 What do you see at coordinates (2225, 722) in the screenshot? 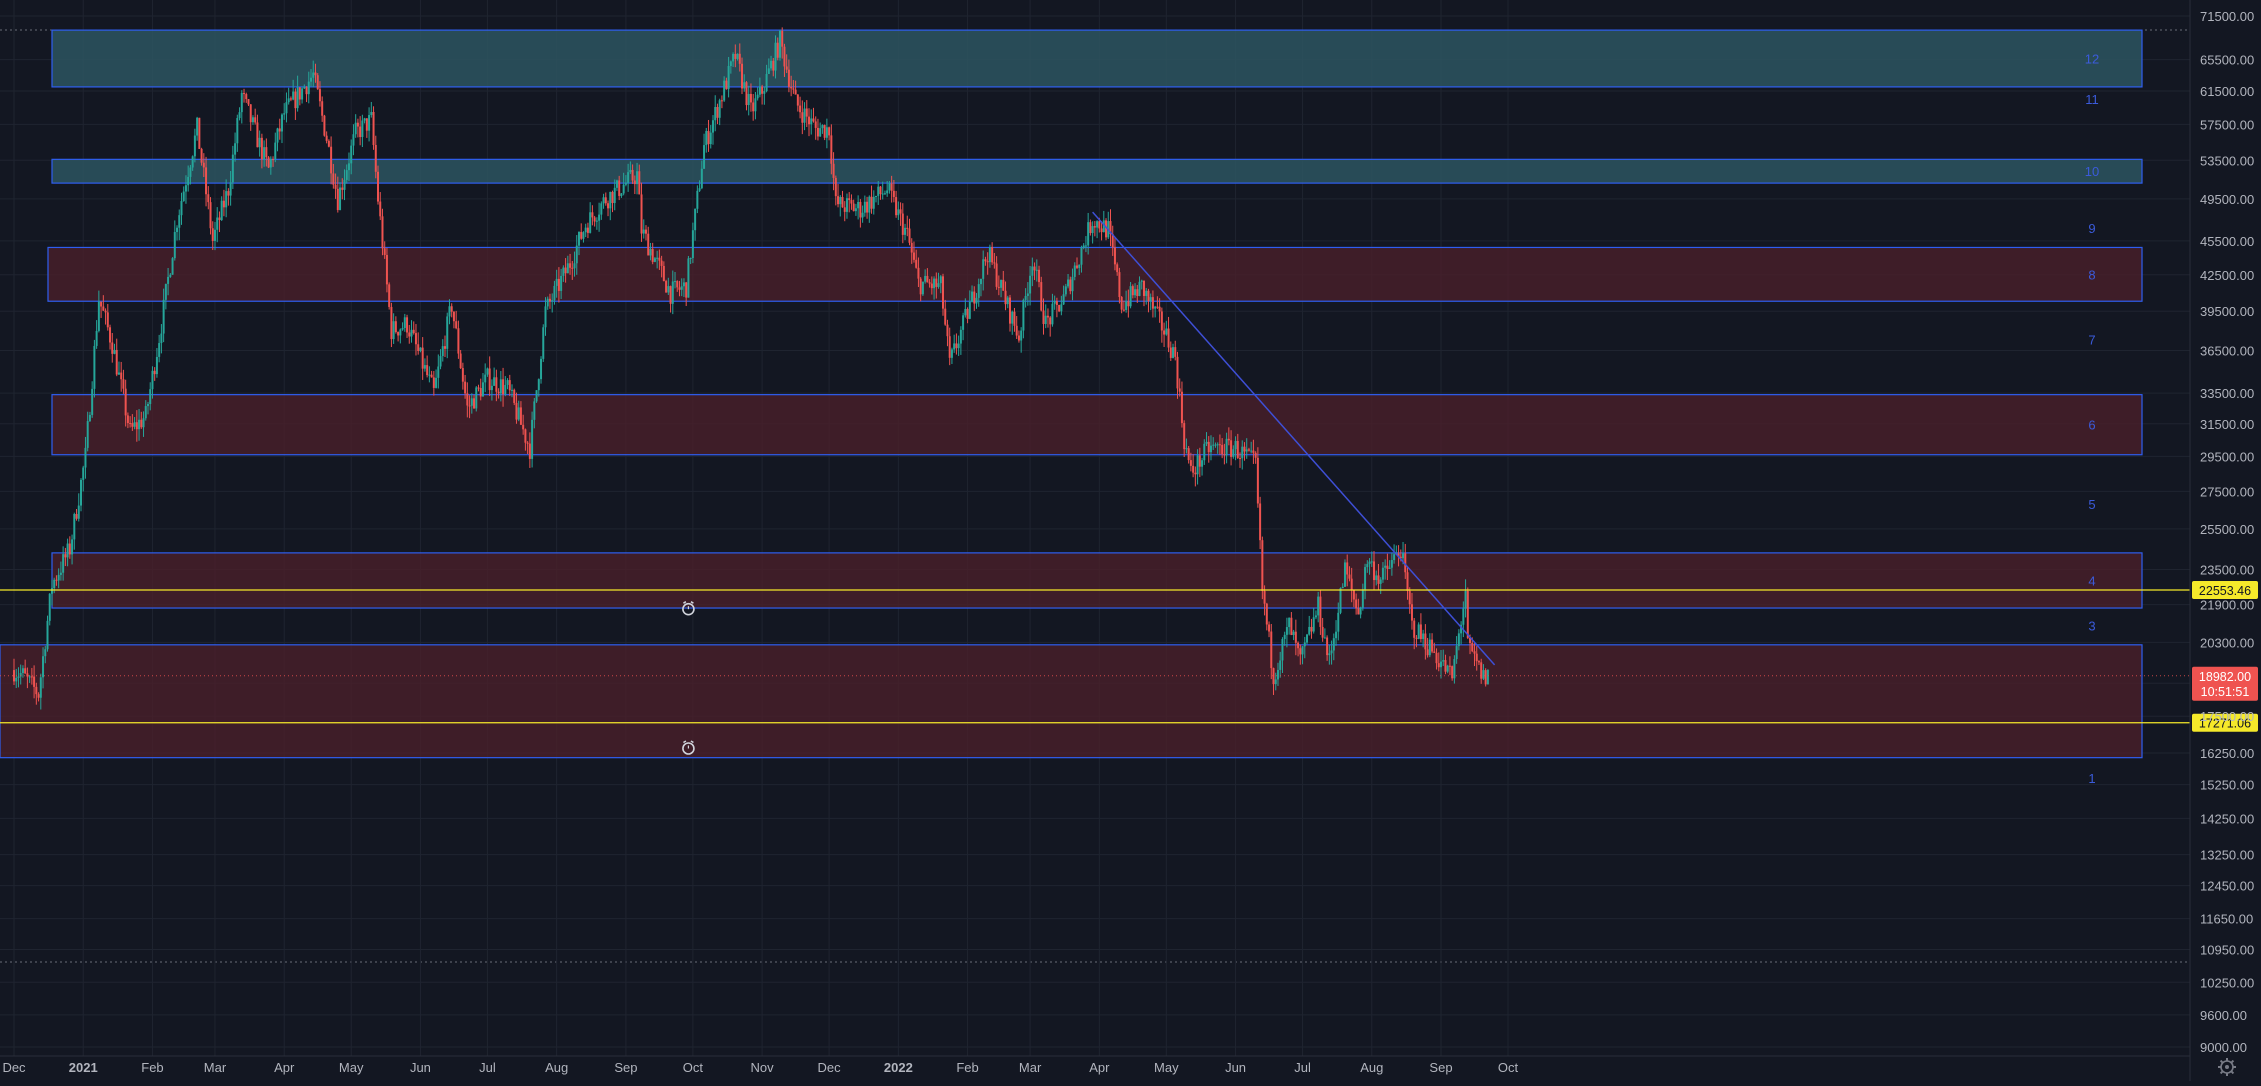
I see `alert-price-tag-2: 17271.06` at bounding box center [2225, 722].